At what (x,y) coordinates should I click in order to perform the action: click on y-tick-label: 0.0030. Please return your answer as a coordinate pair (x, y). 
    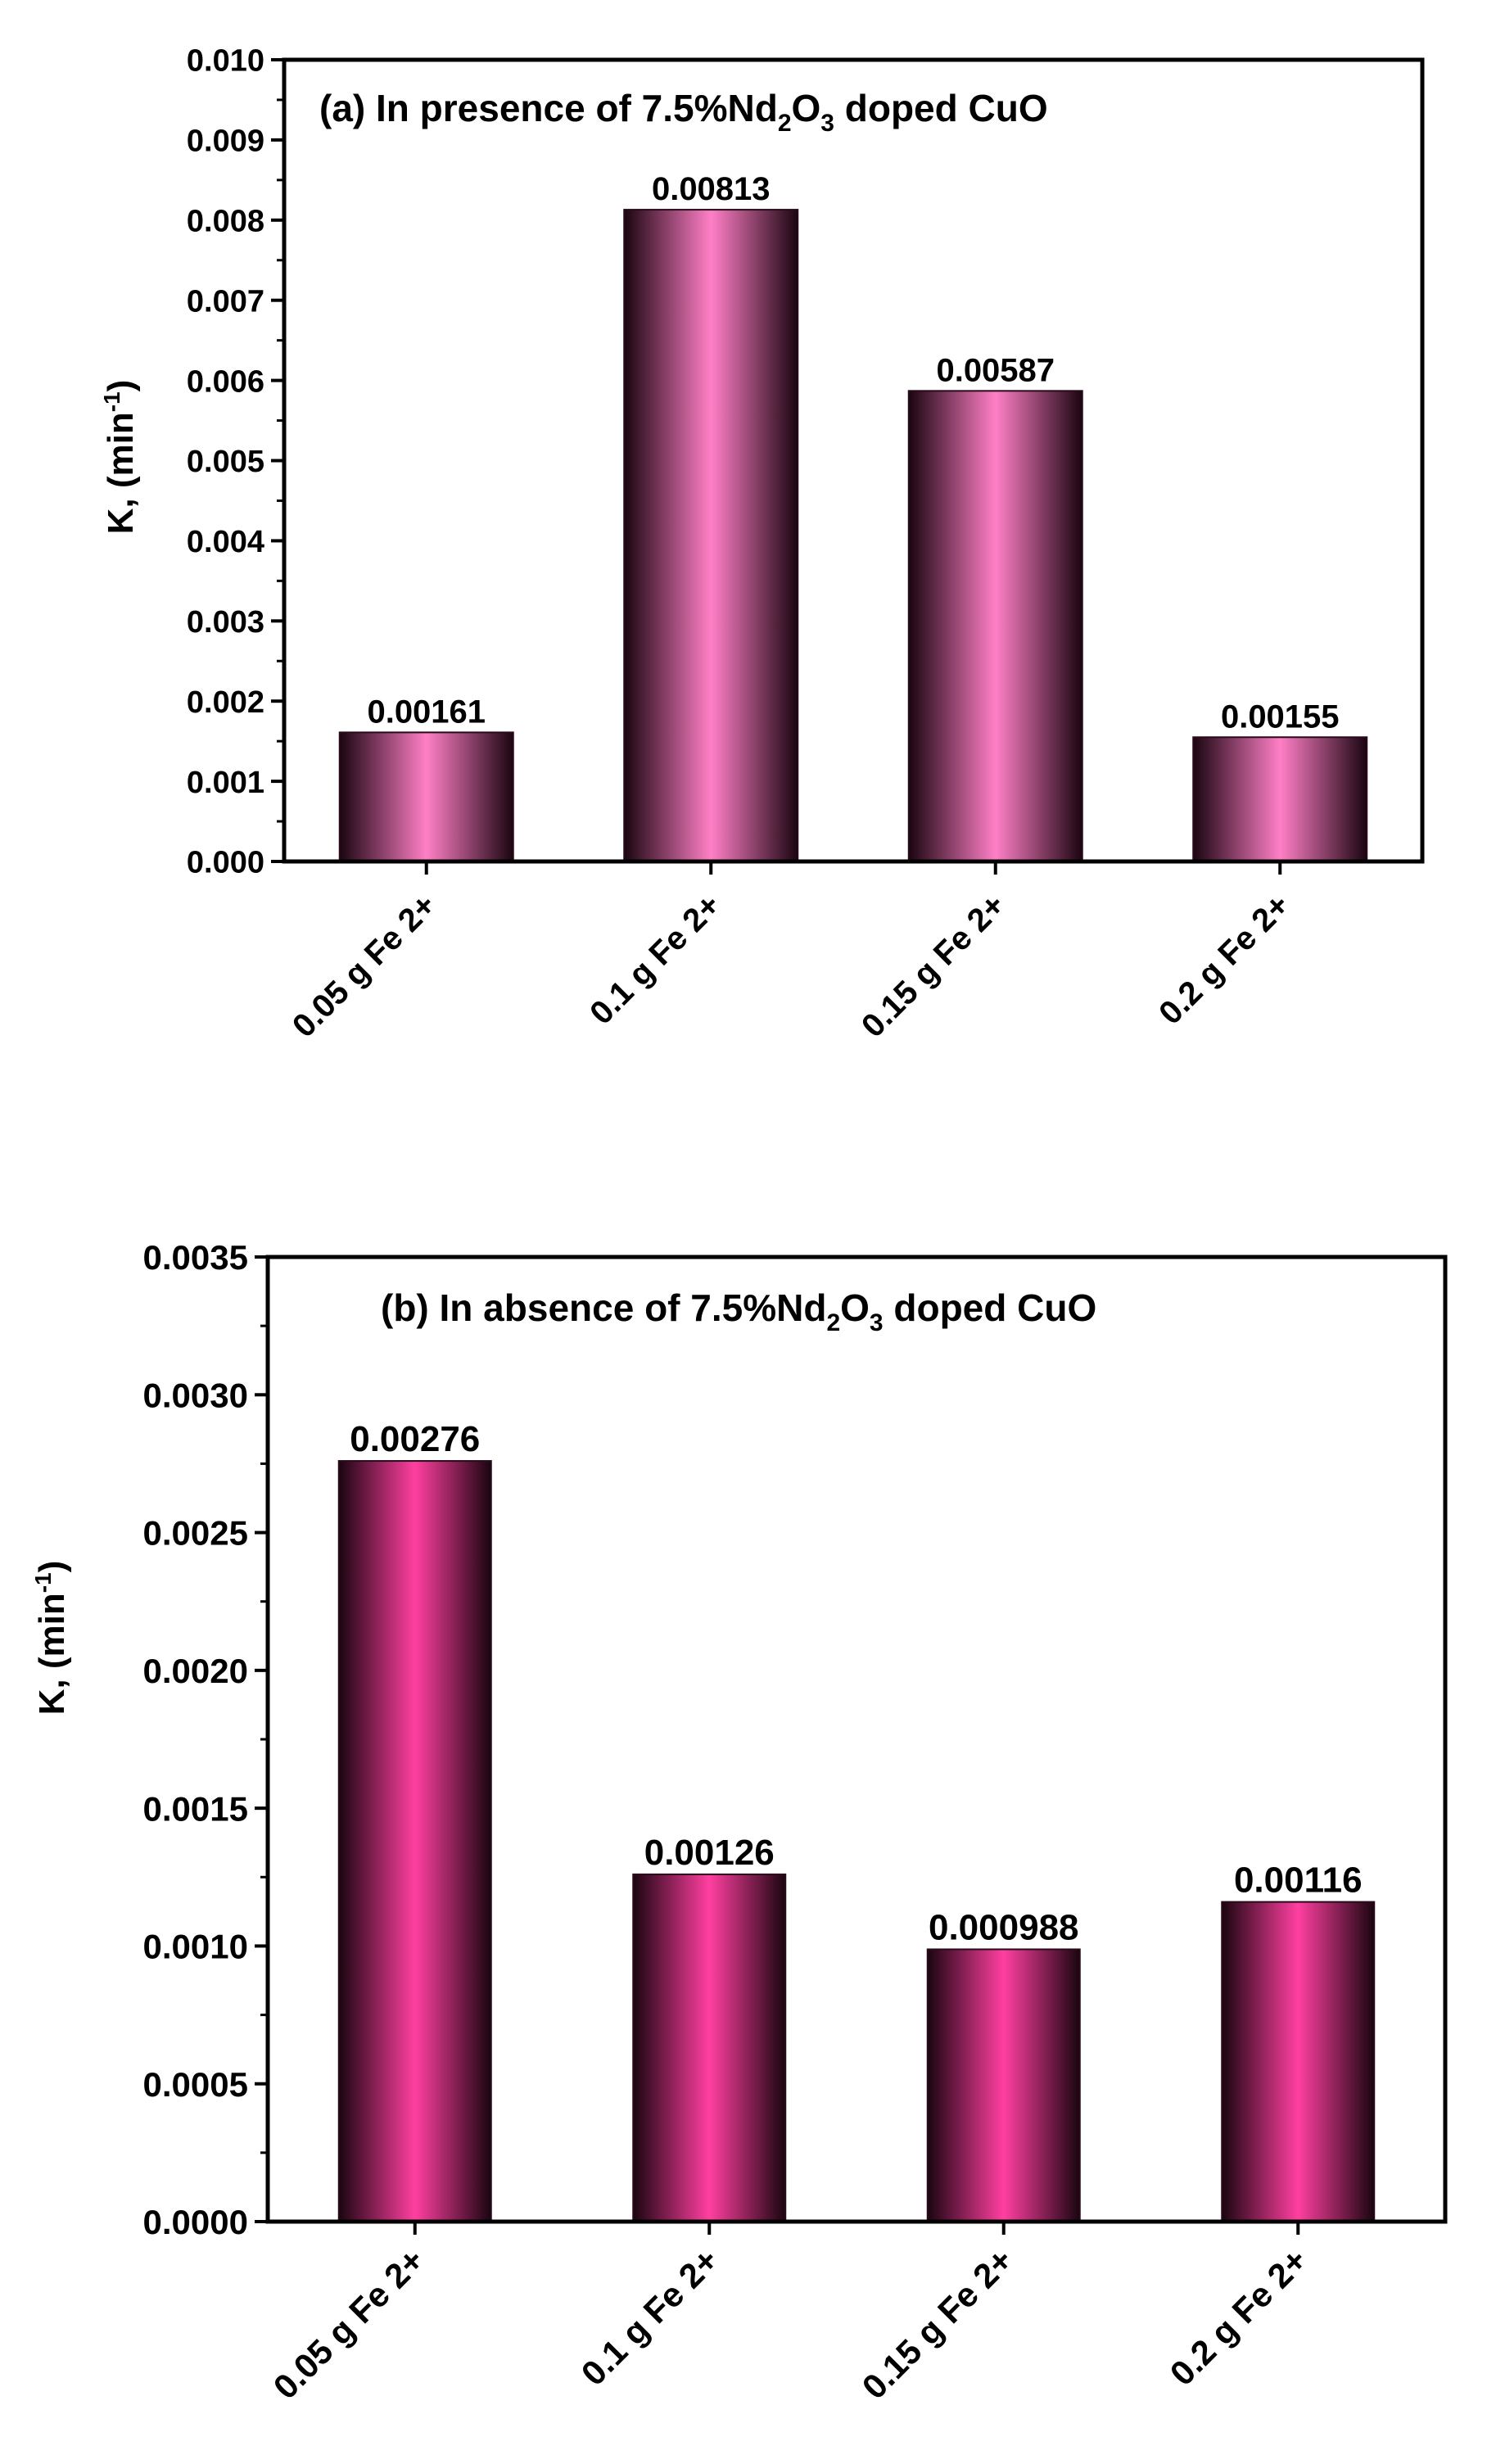
    Looking at the image, I should click on (195, 1395).